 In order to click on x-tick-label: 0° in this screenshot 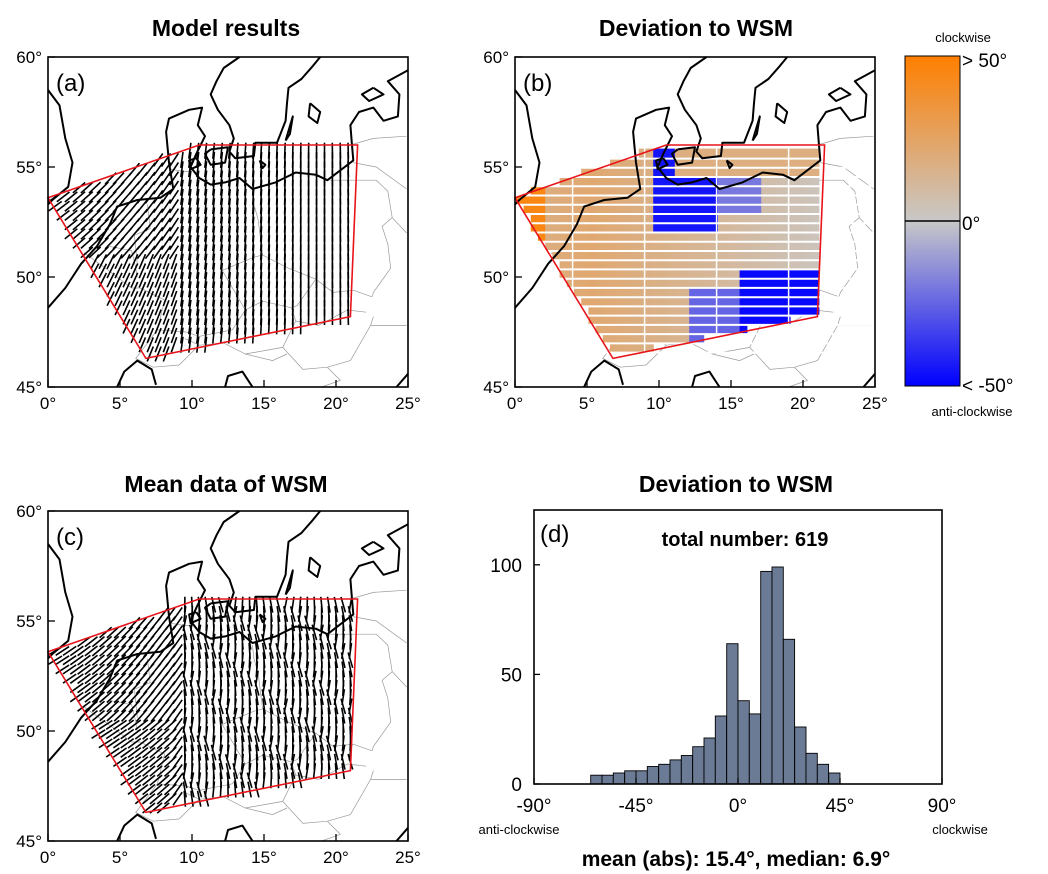, I will do `click(738, 806)`.